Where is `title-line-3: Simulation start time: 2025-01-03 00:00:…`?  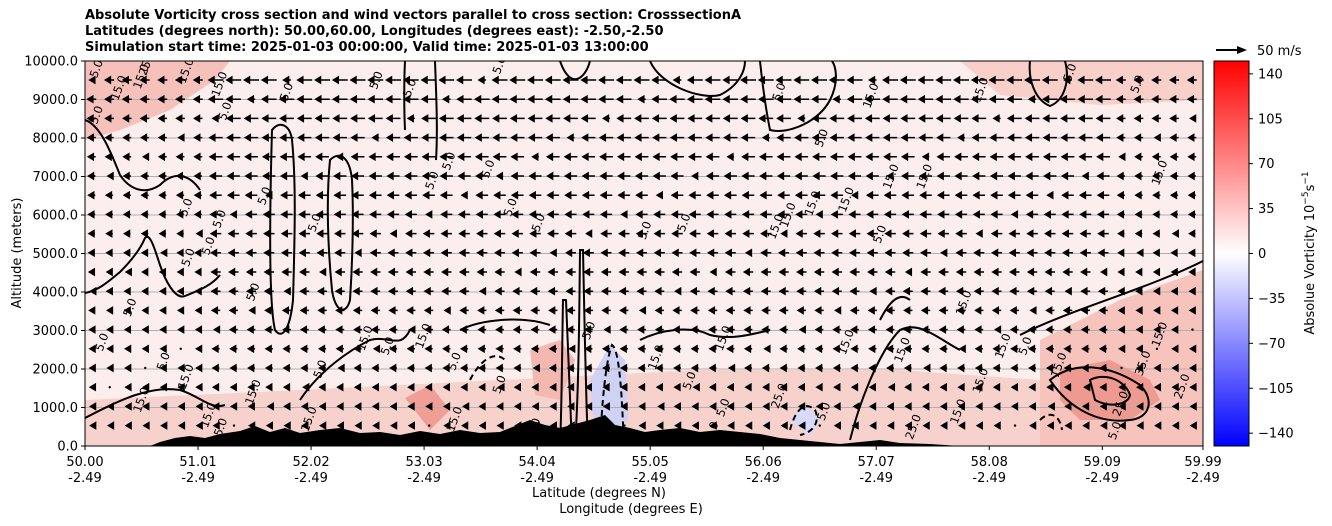
title-line-3: Simulation start time: 2025-01-03 00:00:… is located at coordinates (367, 47).